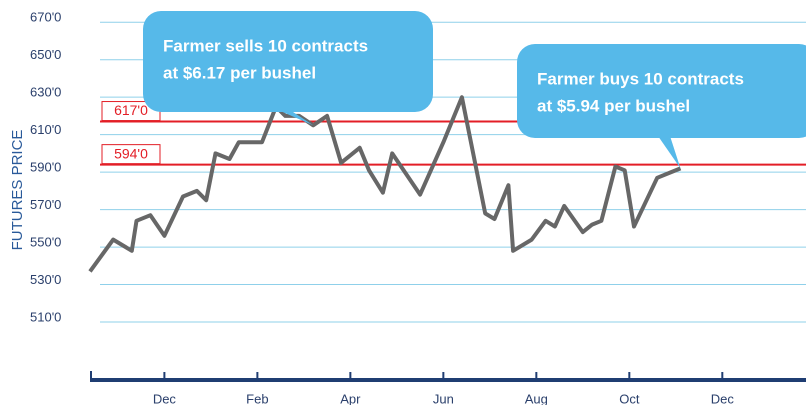  I want to click on callout-text: at $5.94 per bushel, so click(613, 105).